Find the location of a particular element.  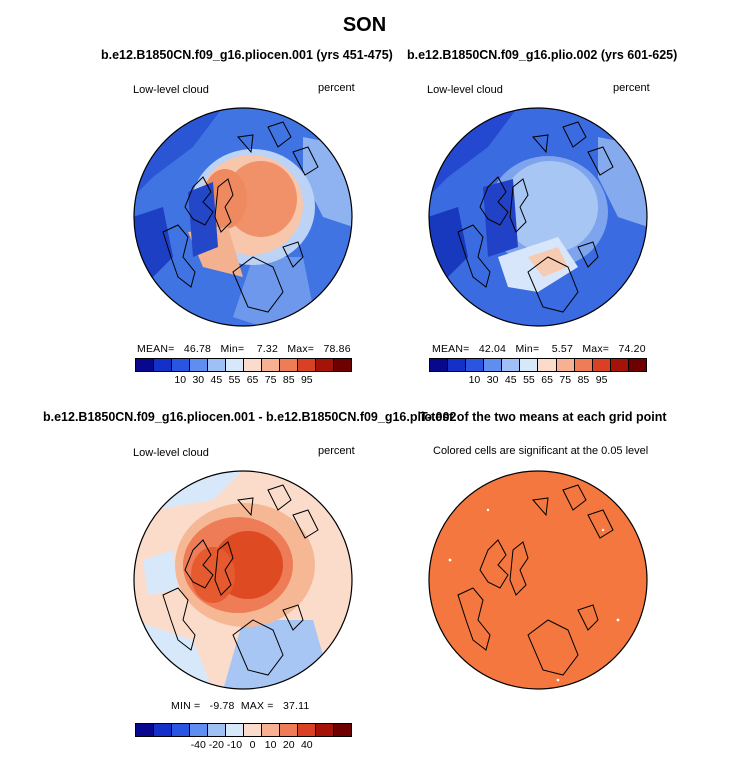

panel2-units-label: percent is located at coordinates (631, 88).